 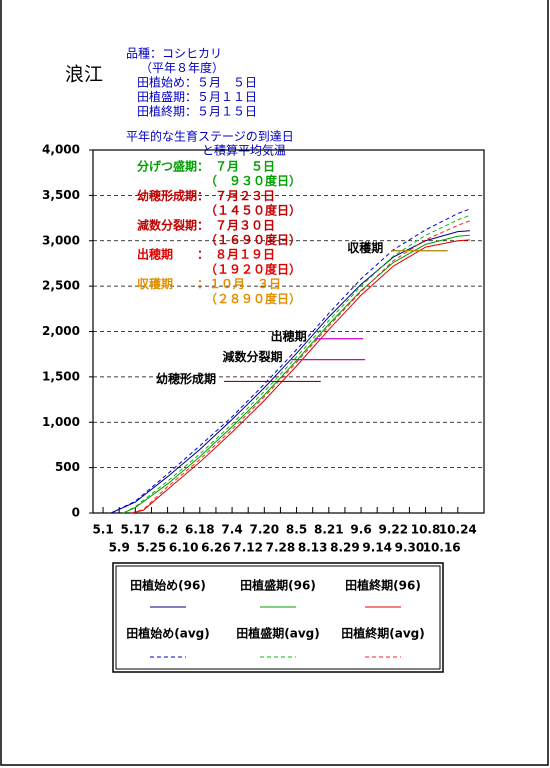 I want to click on subtitle: 平年的な生育ステージの到達日, so click(x=210, y=136).